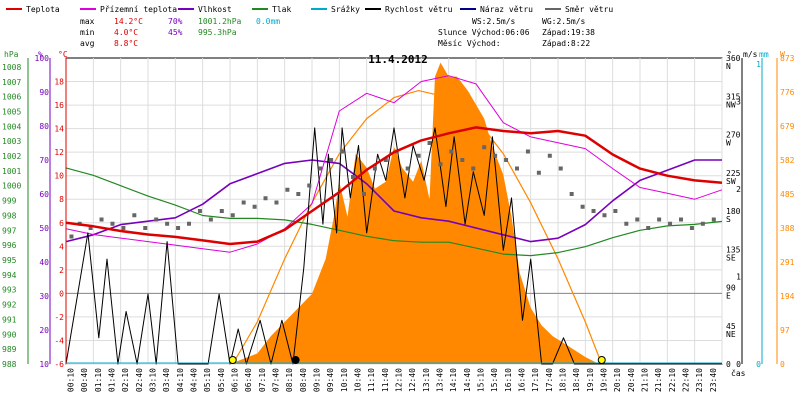 This screenshot has height=400, width=800. Describe the element at coordinates (207, 380) in the screenshot. I see `x-tick-label: 05:10` at that location.